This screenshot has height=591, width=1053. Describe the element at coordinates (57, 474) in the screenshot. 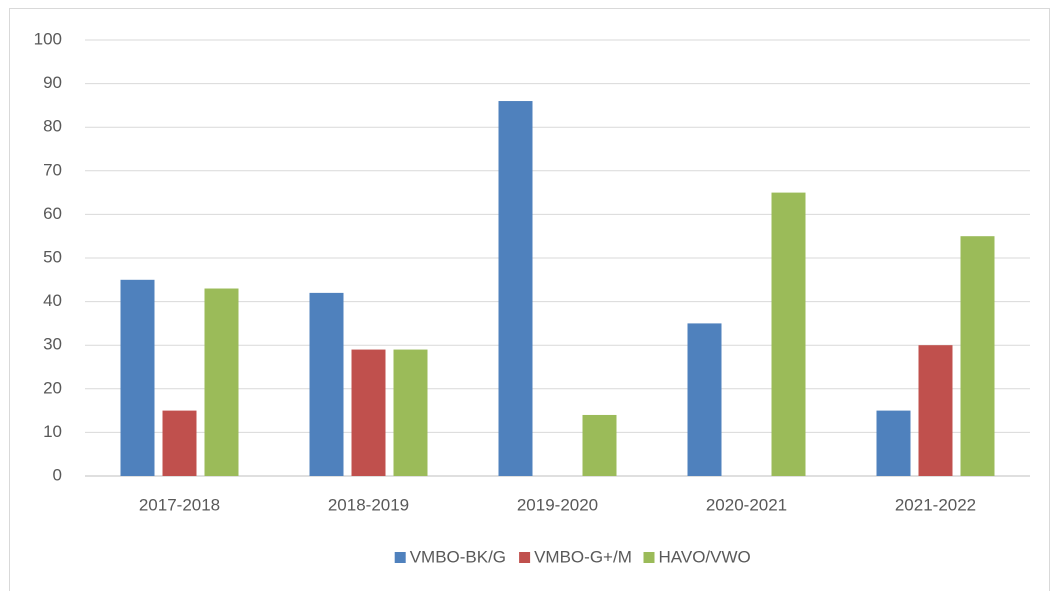

I see `y-tick-label: 0` at that location.